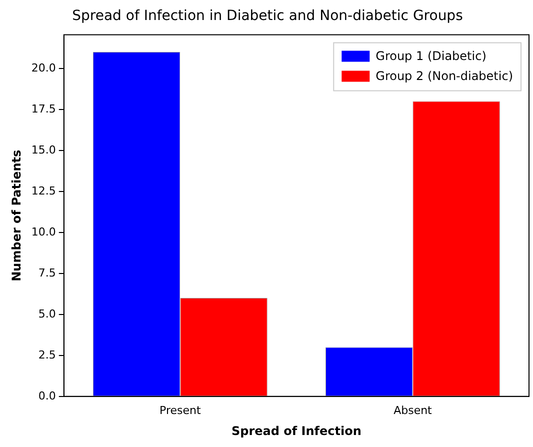  Describe the element at coordinates (413, 410) in the screenshot. I see `x-tick-label: Absent` at that location.